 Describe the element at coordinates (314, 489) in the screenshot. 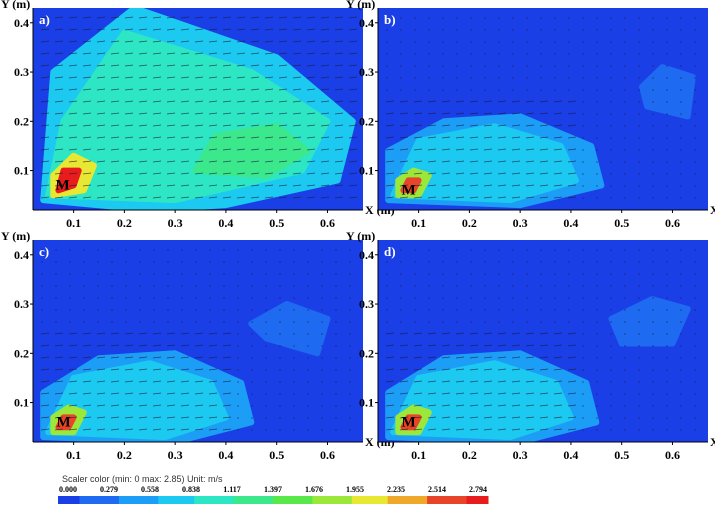

I see `colorbar-tick-label: 1.676` at that location.